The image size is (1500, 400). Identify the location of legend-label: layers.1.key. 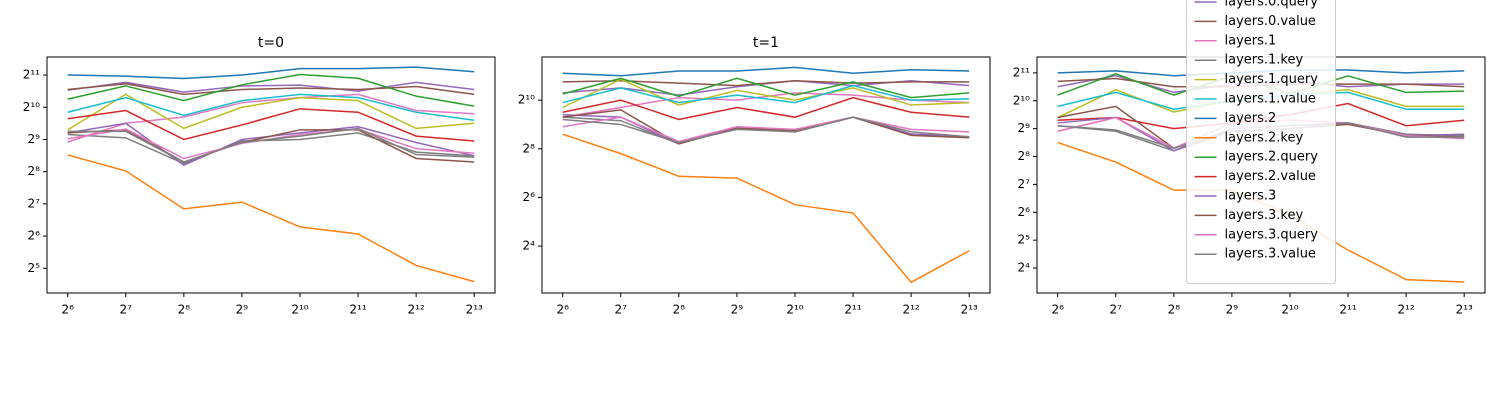
(1264, 60).